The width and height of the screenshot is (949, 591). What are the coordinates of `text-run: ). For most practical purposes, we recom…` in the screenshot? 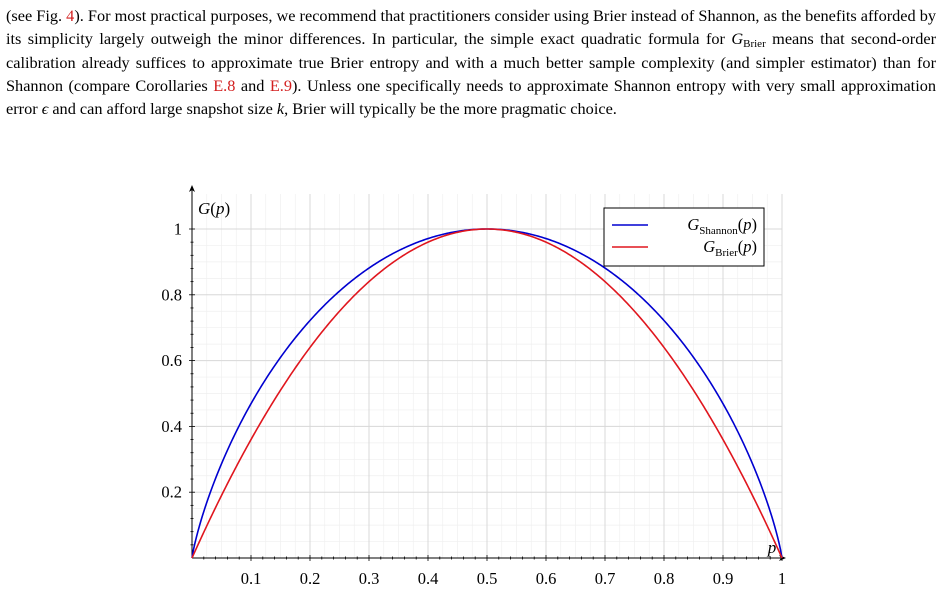 It's located at (471, 27).